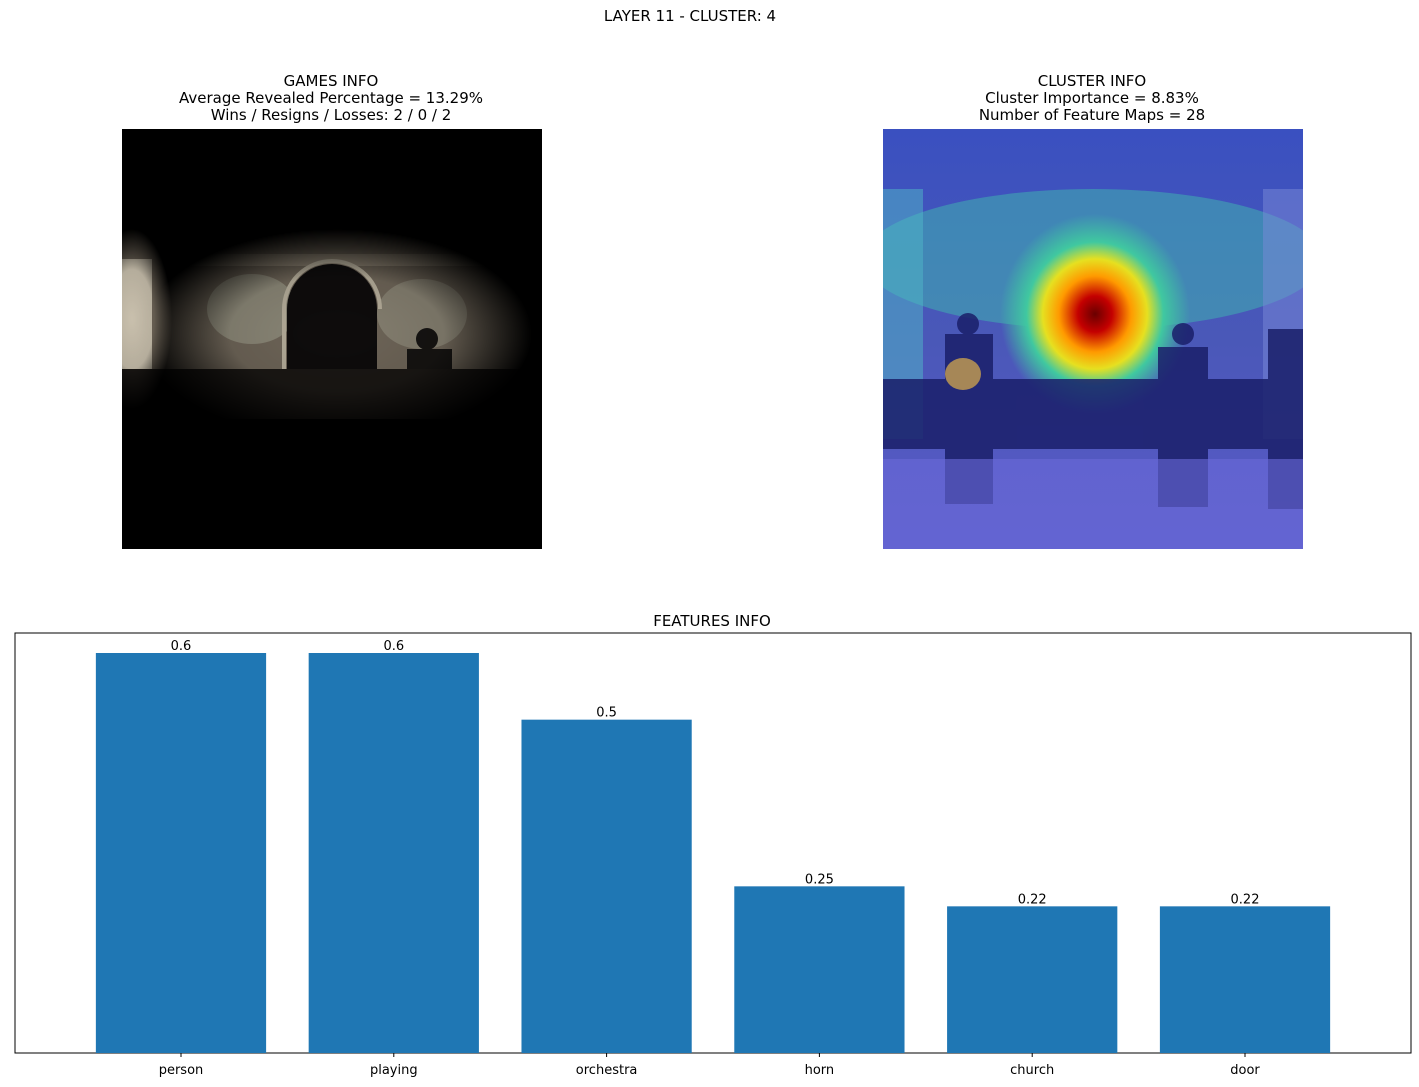 The height and width of the screenshot is (1087, 1419). What do you see at coordinates (820, 1070) in the screenshot?
I see `x-tick-label: horn` at bounding box center [820, 1070].